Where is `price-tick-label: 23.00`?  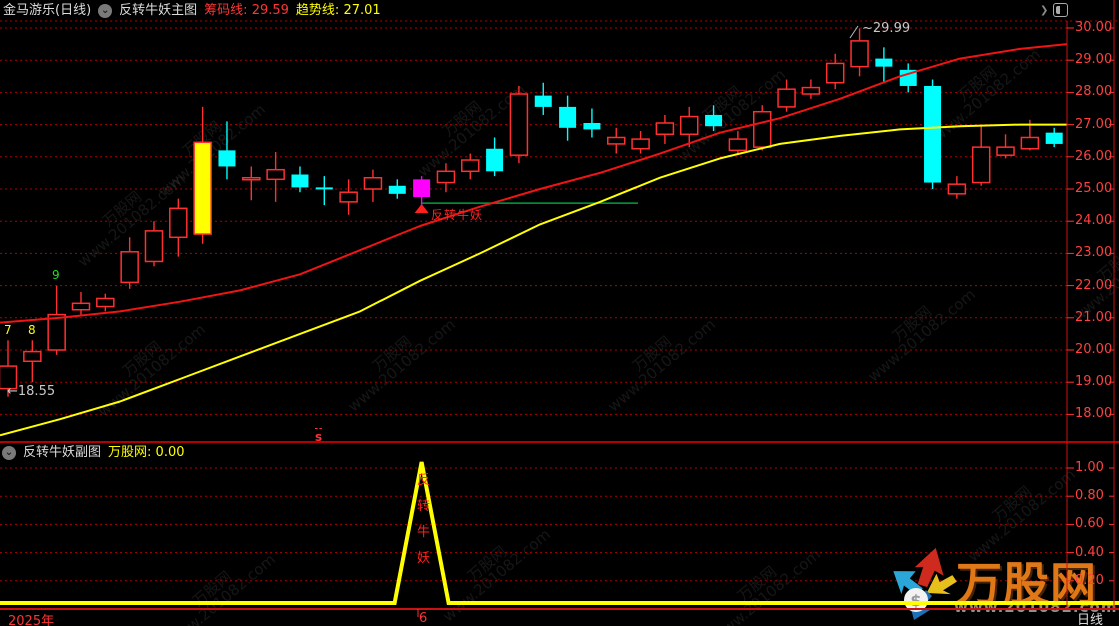 price-tick-label: 23.00 is located at coordinates (1094, 253).